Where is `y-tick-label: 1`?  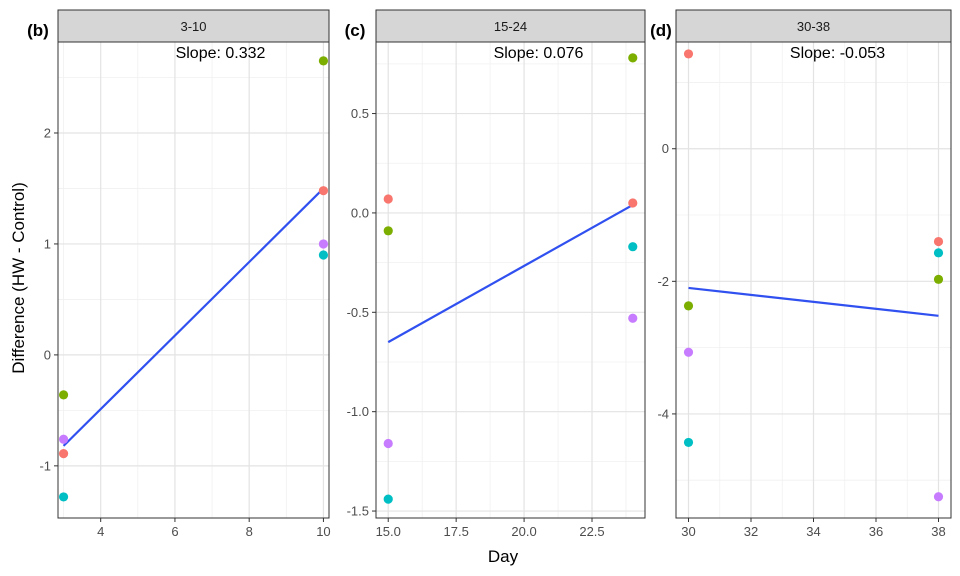 y-tick-label: 1 is located at coordinates (47, 243).